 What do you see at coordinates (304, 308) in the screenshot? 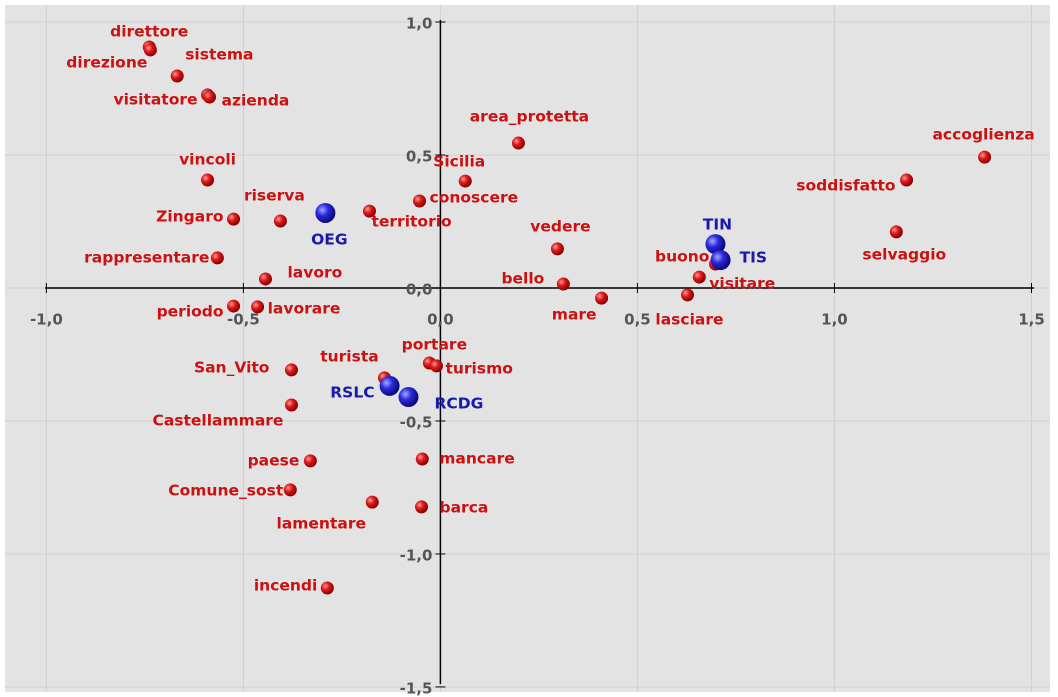
I see `point-label: lavorare` at bounding box center [304, 308].